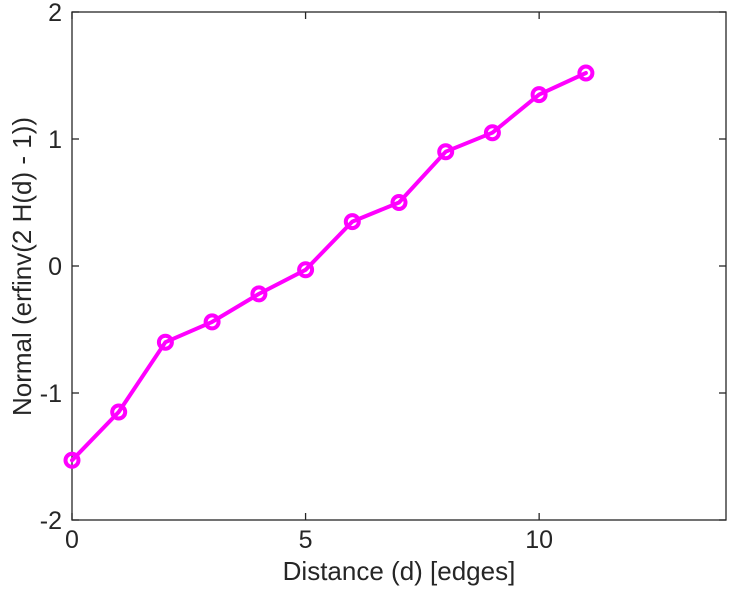 The width and height of the screenshot is (738, 600). What do you see at coordinates (55, 140) in the screenshot?
I see `y-tick-label: 1` at bounding box center [55, 140].